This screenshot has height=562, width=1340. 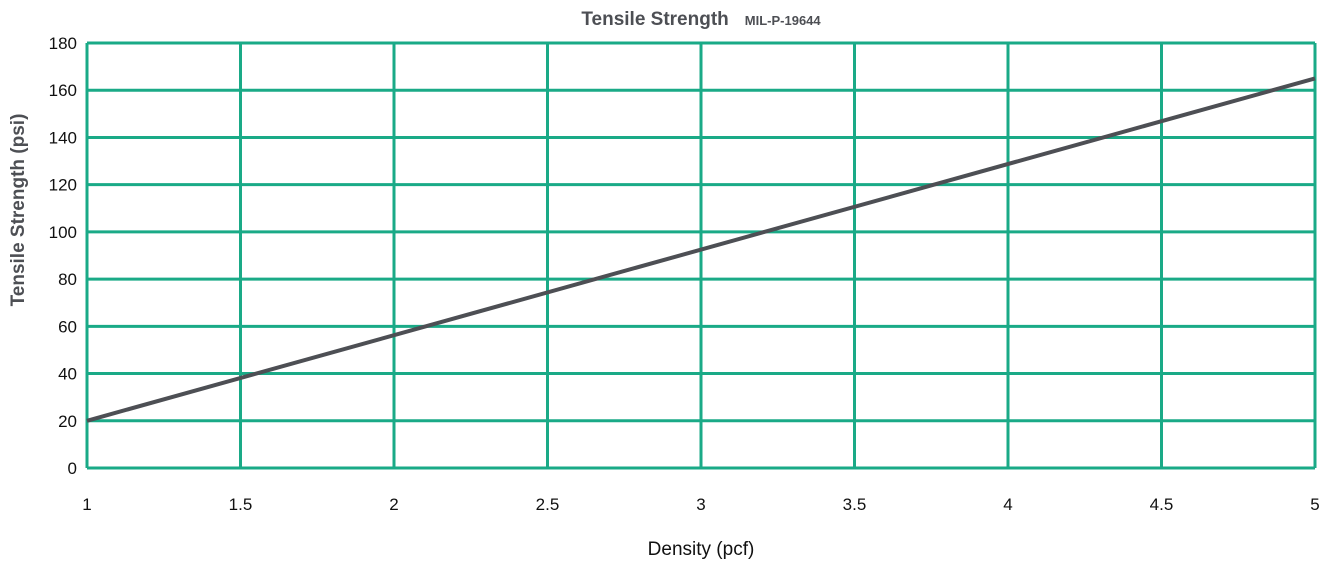 What do you see at coordinates (67, 279) in the screenshot?
I see `y-tick-label: 80` at bounding box center [67, 279].